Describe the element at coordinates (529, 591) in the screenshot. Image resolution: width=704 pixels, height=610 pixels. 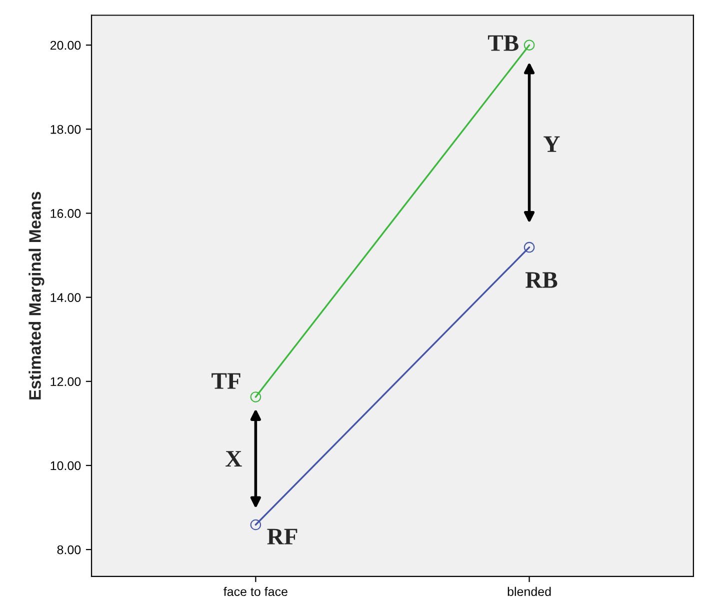
I see `x-tick-label: blended` at that location.